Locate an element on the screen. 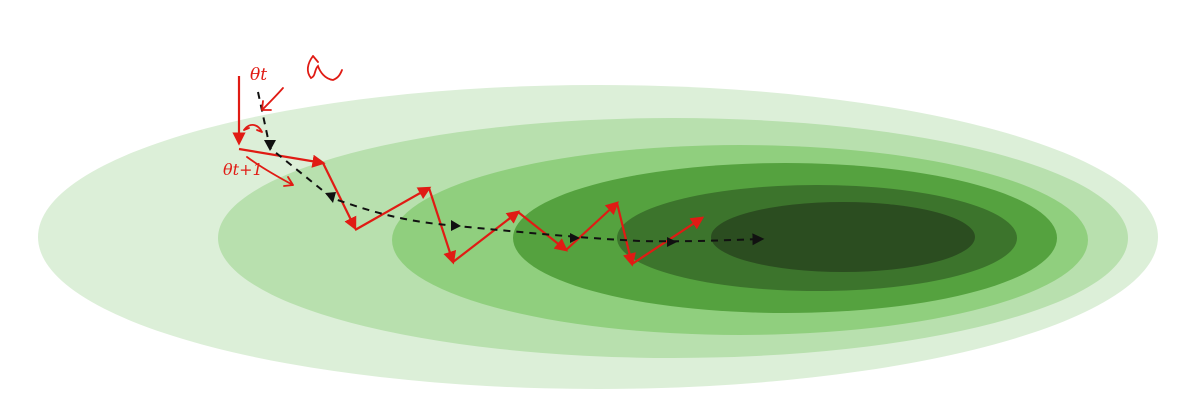  theta-t-label: θt is located at coordinates (258, 75).